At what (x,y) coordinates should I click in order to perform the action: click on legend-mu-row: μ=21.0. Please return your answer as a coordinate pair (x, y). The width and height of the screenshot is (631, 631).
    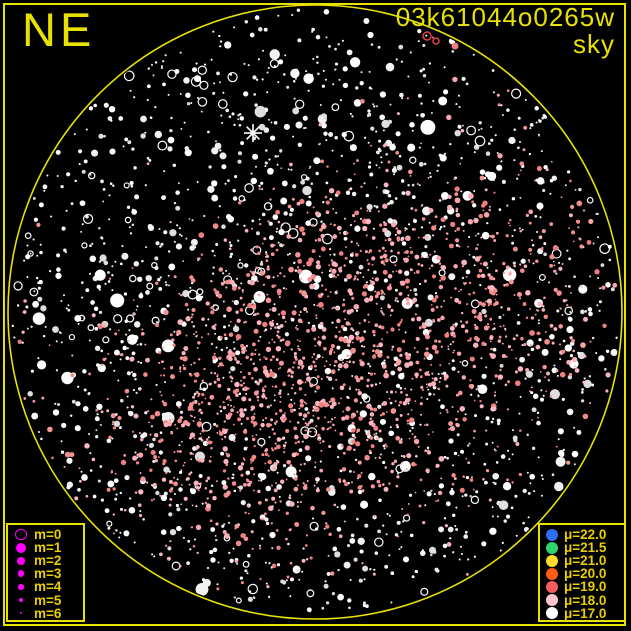
    Looking at the image, I should click on (582, 561).